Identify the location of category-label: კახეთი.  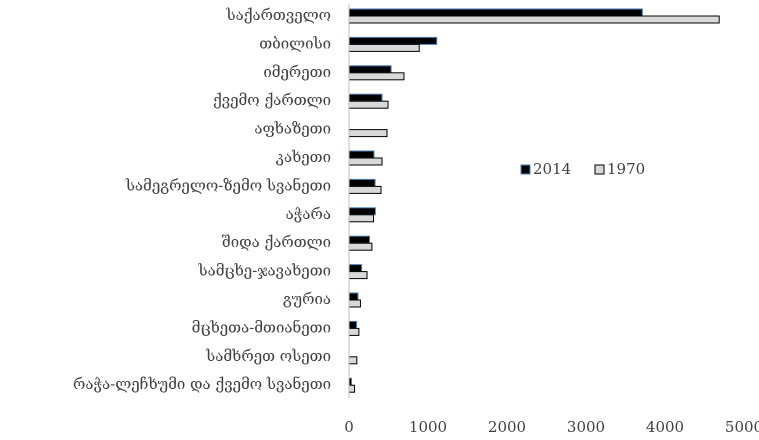
(303, 157).